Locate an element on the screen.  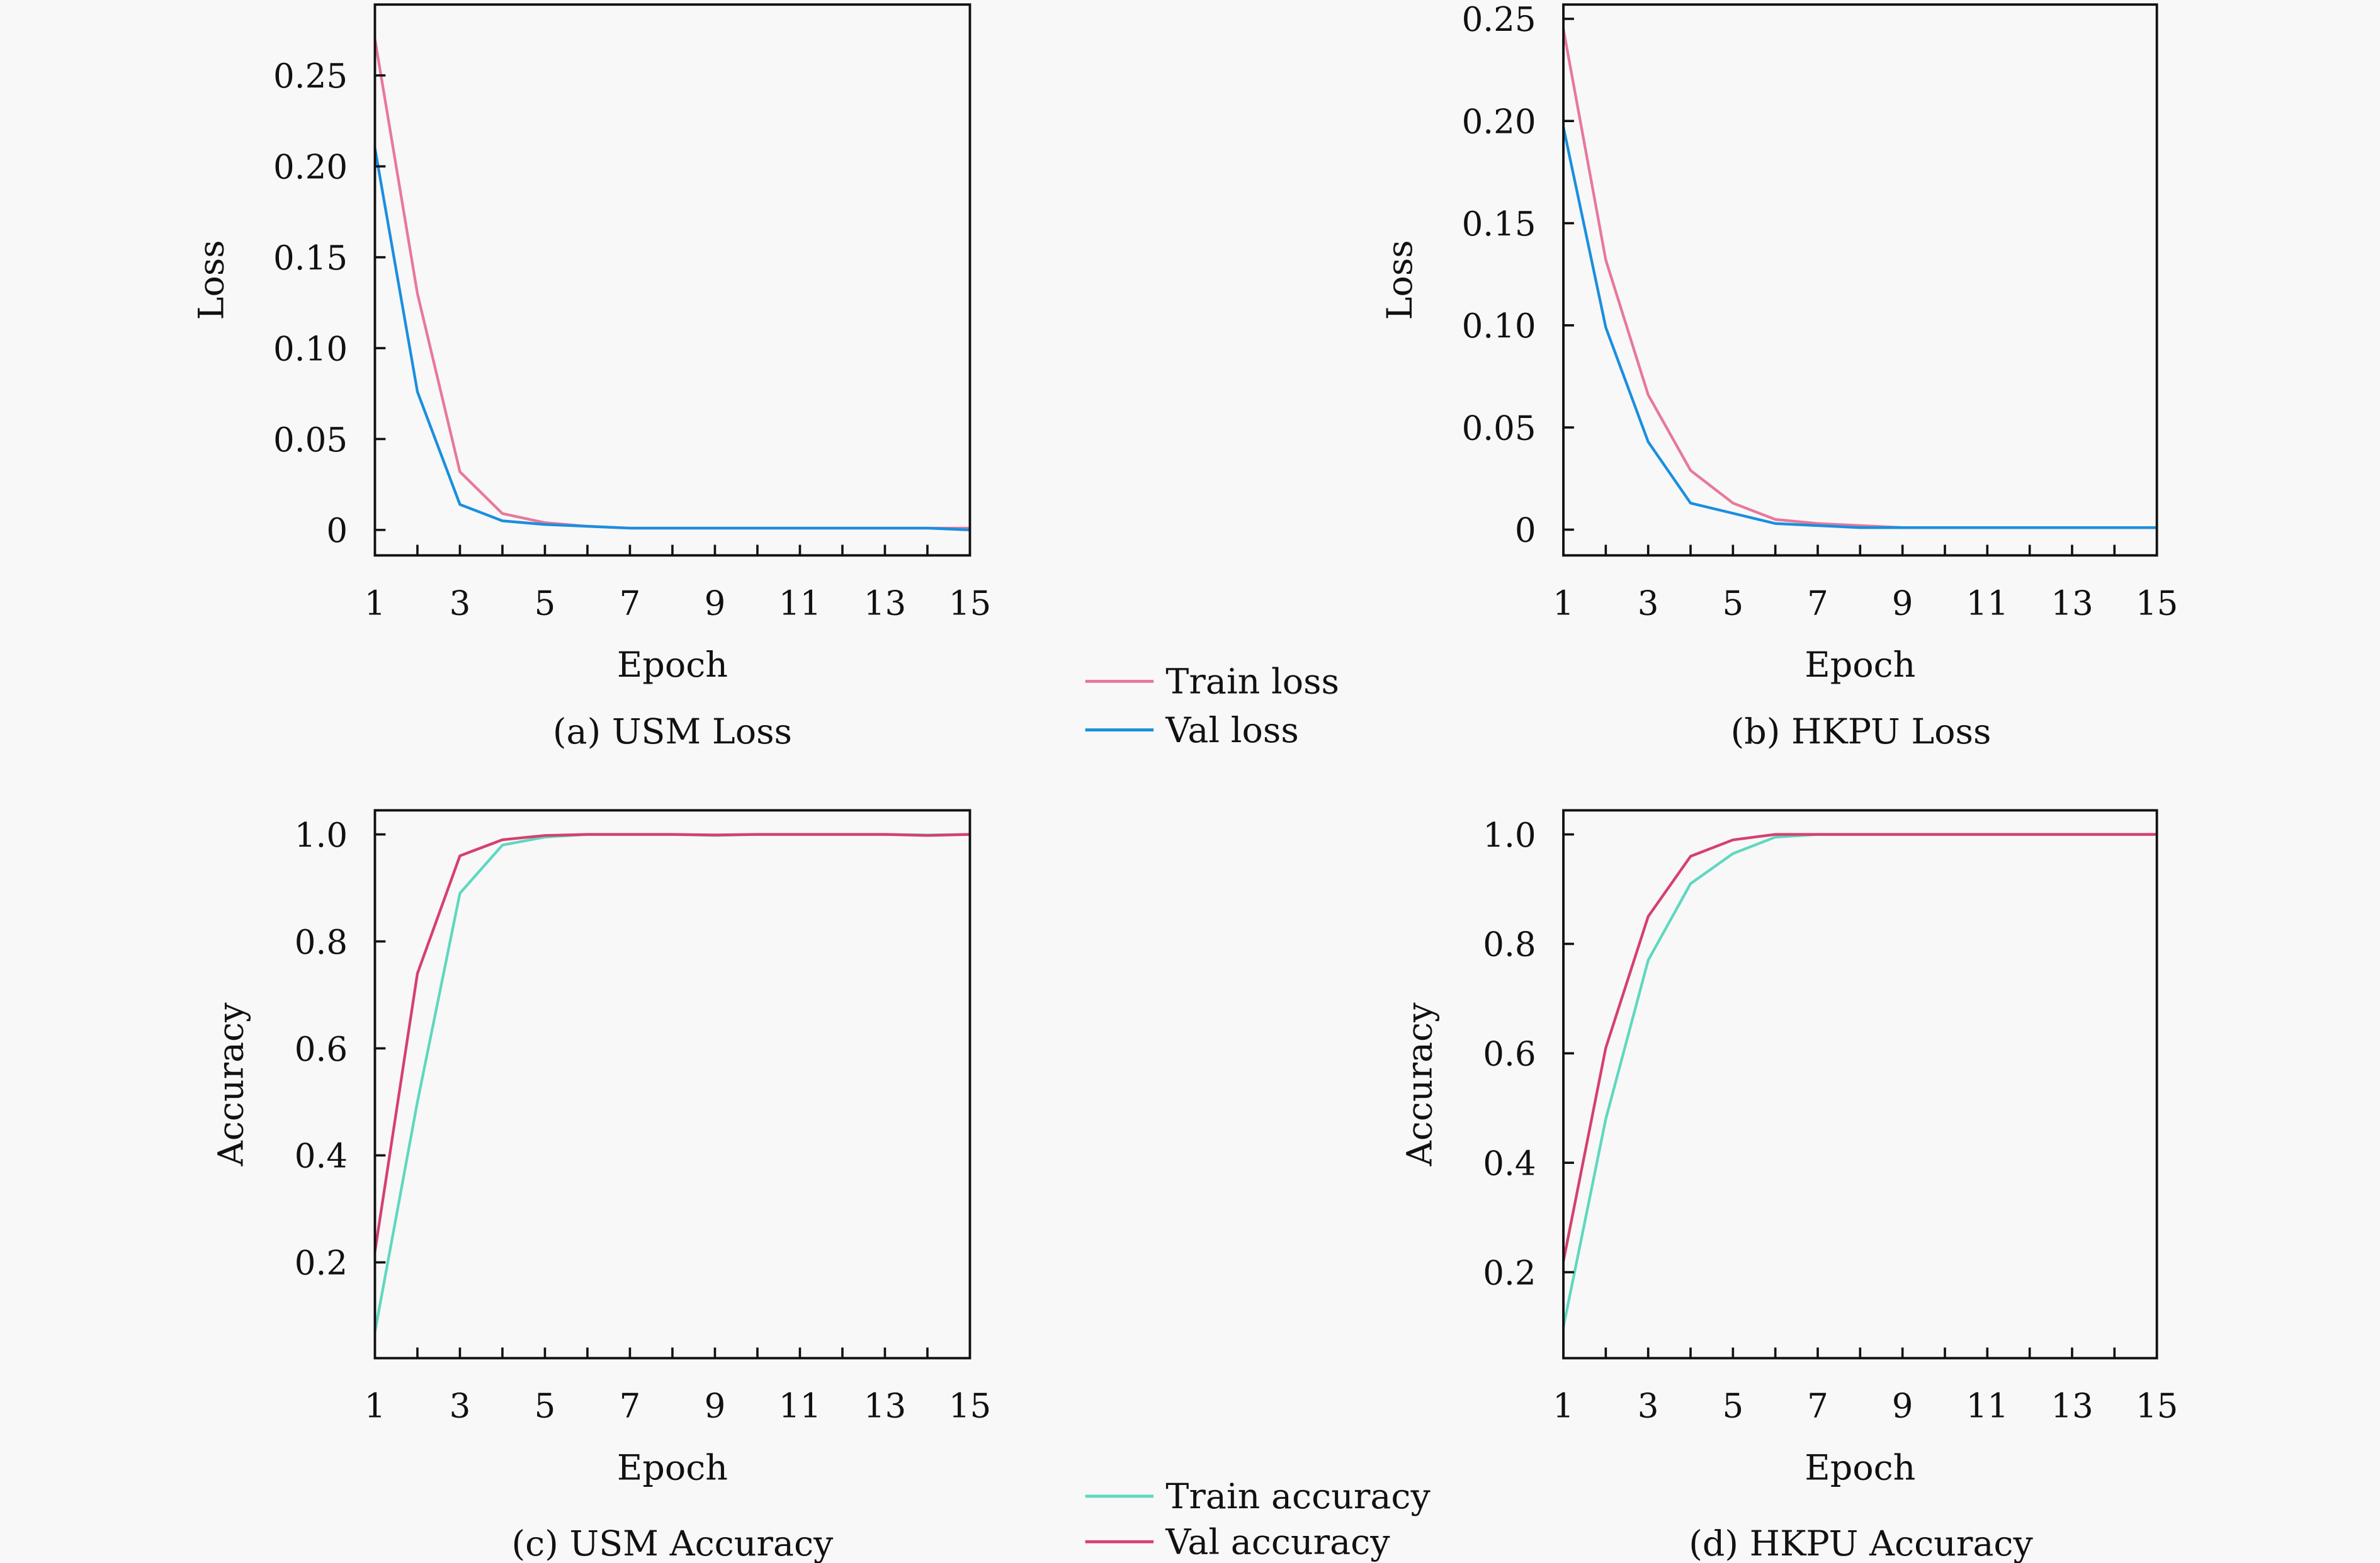
legend-label: Train accuracy is located at coordinates (1298, 1497).